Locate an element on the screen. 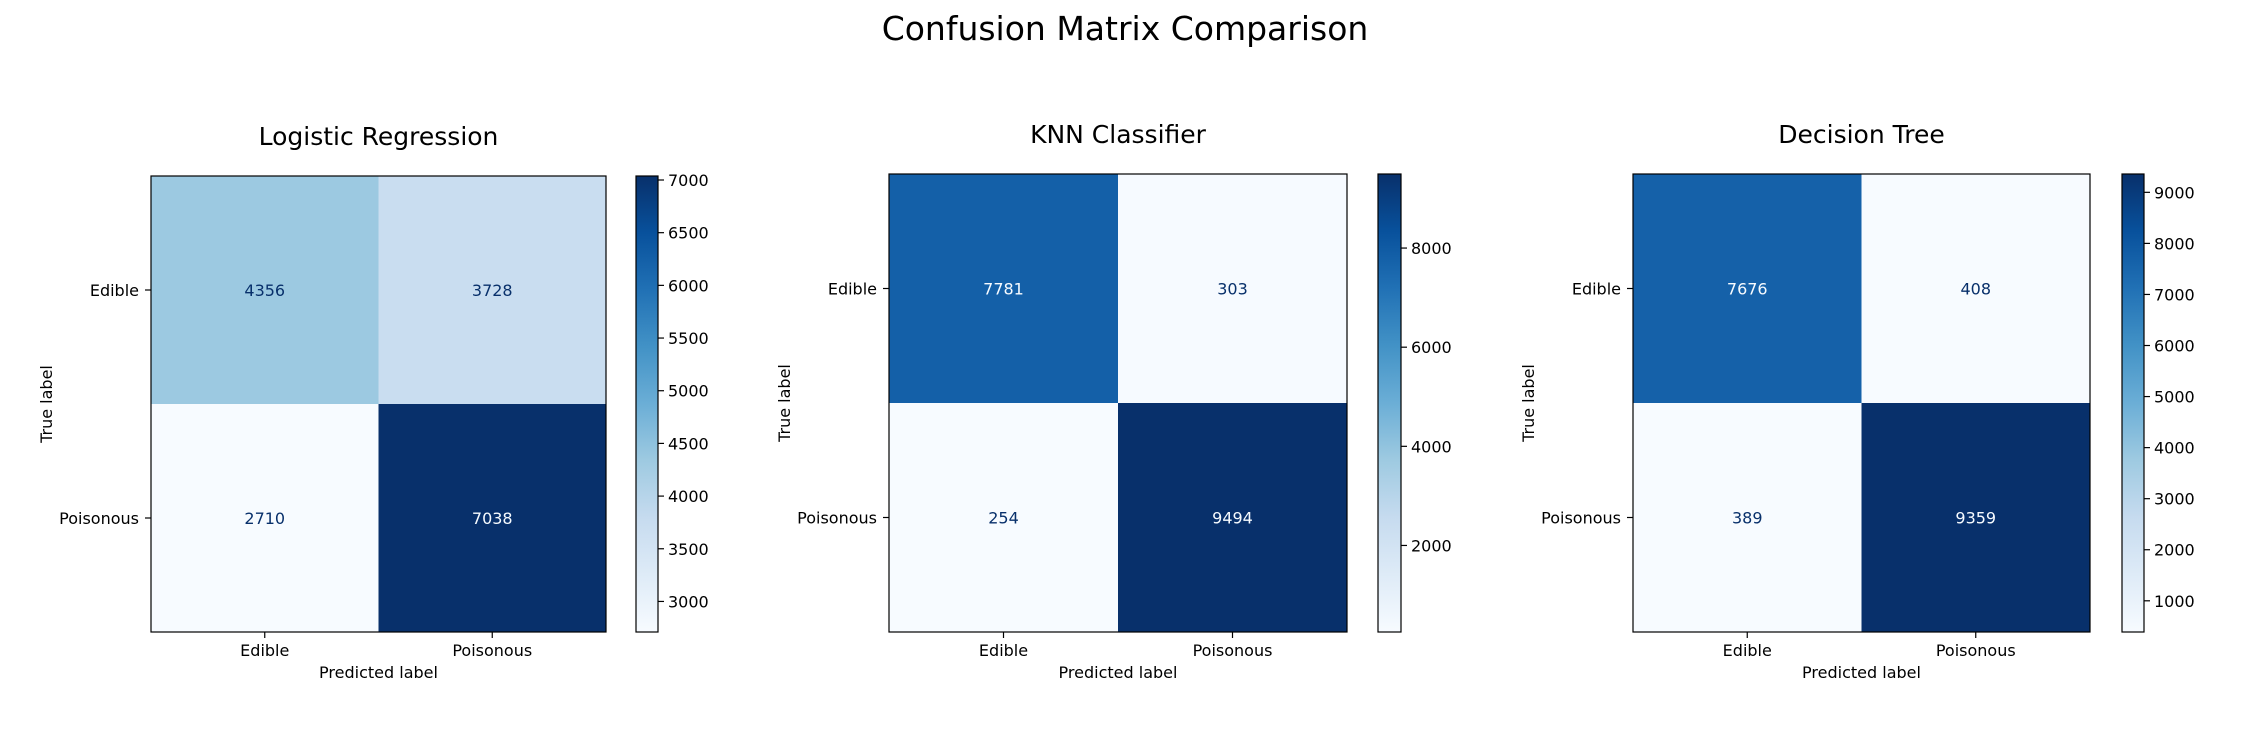 The width and height of the screenshot is (2250, 750). colorbar: 3000 3500 4000 4500 5000 5500 6000 6500 7000 is located at coordinates (672, 402).